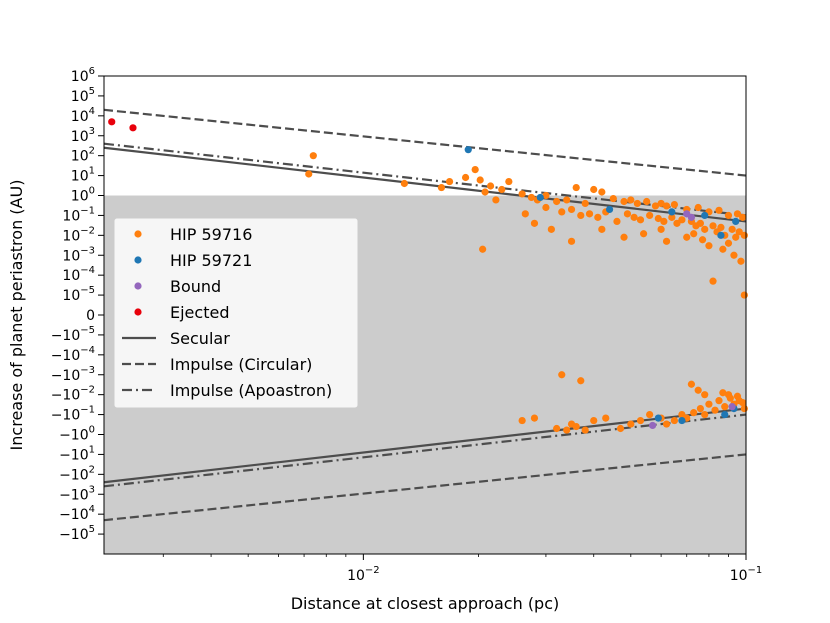  I want to click on y-tick-label: 10⁴, so click(83, 115).